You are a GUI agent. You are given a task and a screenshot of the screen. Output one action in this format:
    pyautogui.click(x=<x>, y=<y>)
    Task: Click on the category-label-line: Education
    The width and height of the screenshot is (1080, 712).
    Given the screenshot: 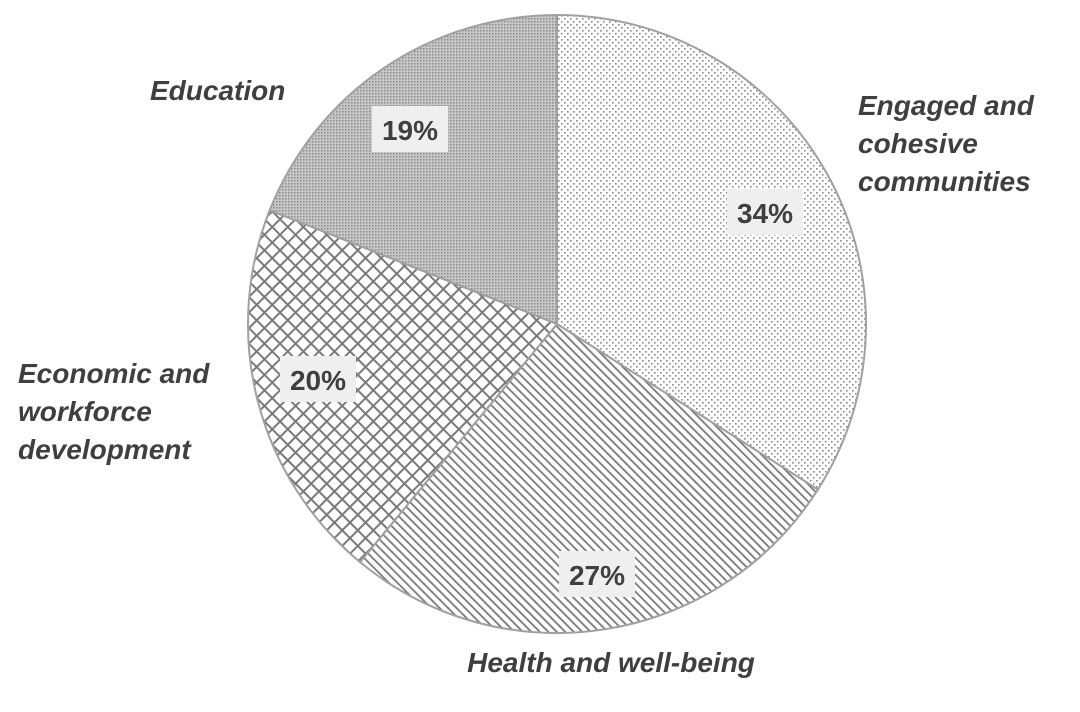 What is the action you would take?
    pyautogui.click(x=217, y=90)
    